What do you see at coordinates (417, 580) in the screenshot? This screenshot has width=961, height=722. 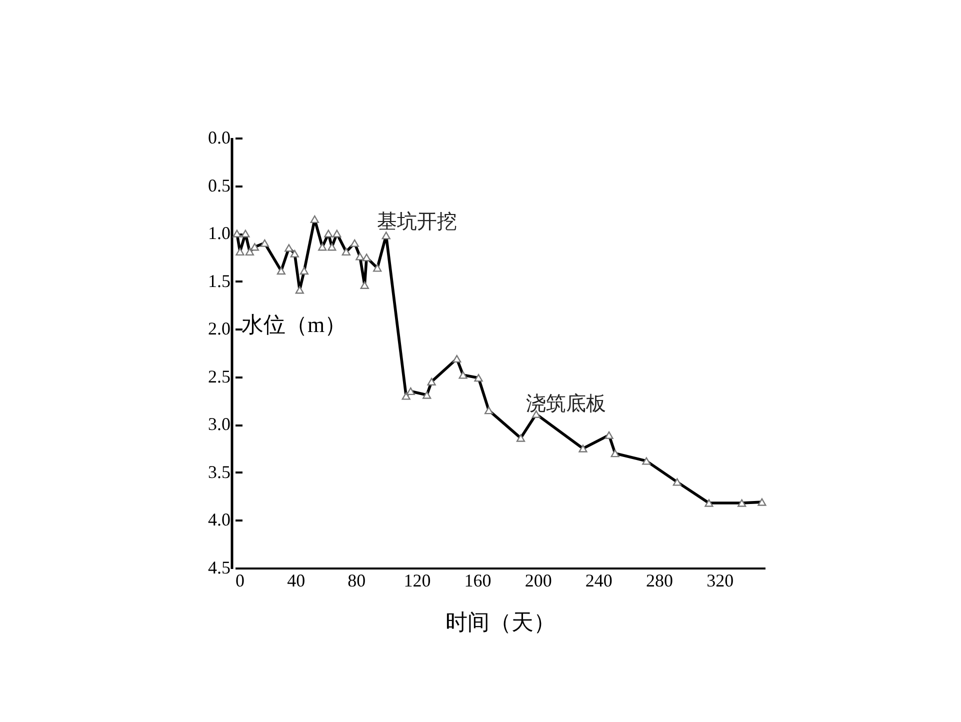 I see `x-tick-label: 120` at bounding box center [417, 580].